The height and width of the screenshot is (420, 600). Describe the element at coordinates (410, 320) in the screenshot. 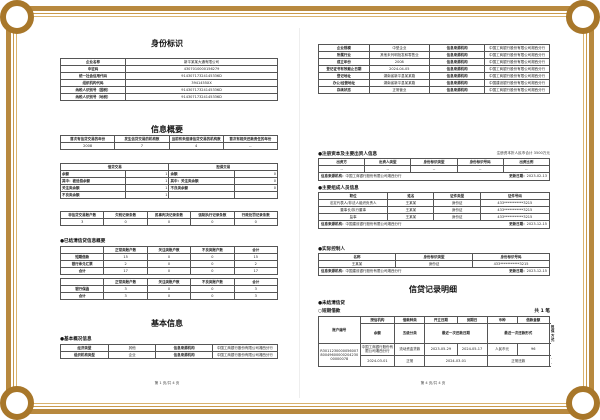

I see `table-cell: 借款种类` at that location.